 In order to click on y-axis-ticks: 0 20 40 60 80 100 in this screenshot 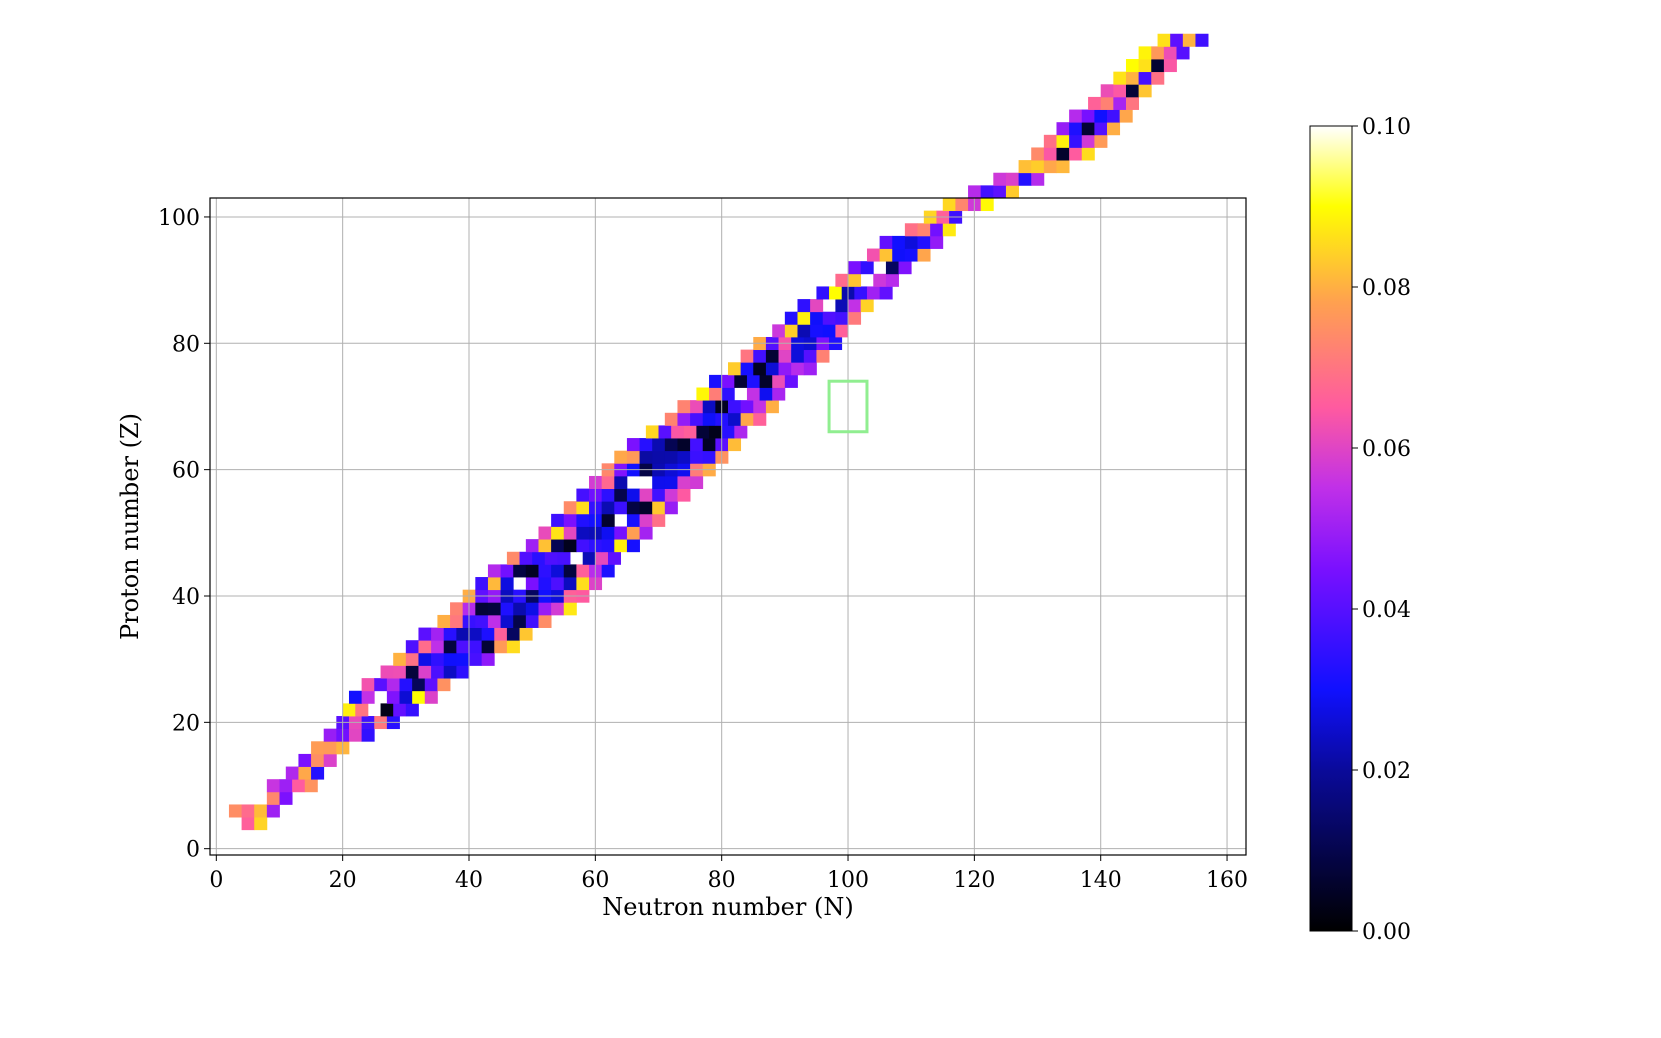, I will do `click(184, 534)`.